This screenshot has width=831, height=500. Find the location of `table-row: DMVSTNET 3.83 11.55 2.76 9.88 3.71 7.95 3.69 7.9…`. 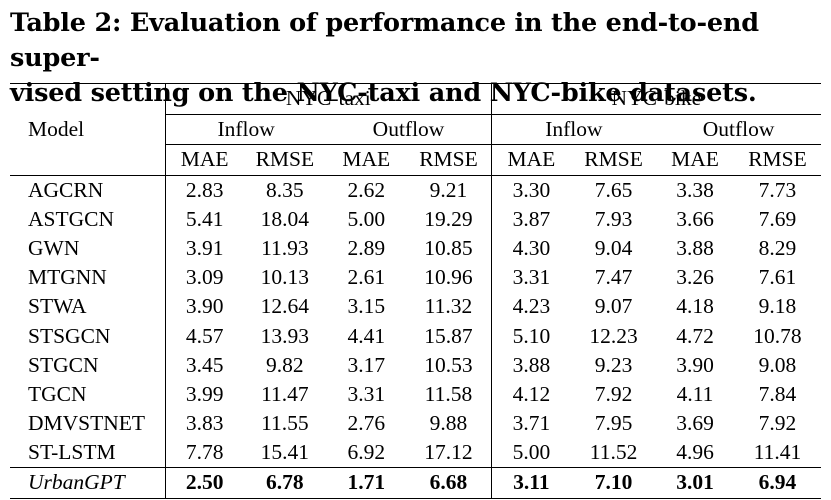

table-row: DMVSTNET 3.83 11.55 2.76 9.88 3.71 7.95 3.69 7.9… is located at coordinates (415, 424).